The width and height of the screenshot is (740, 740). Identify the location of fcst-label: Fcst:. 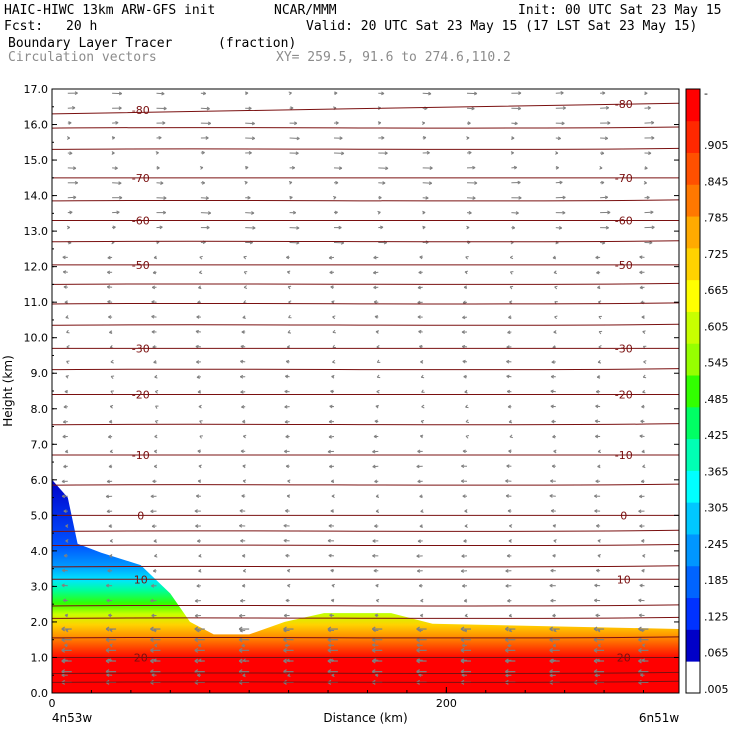
(24, 26).